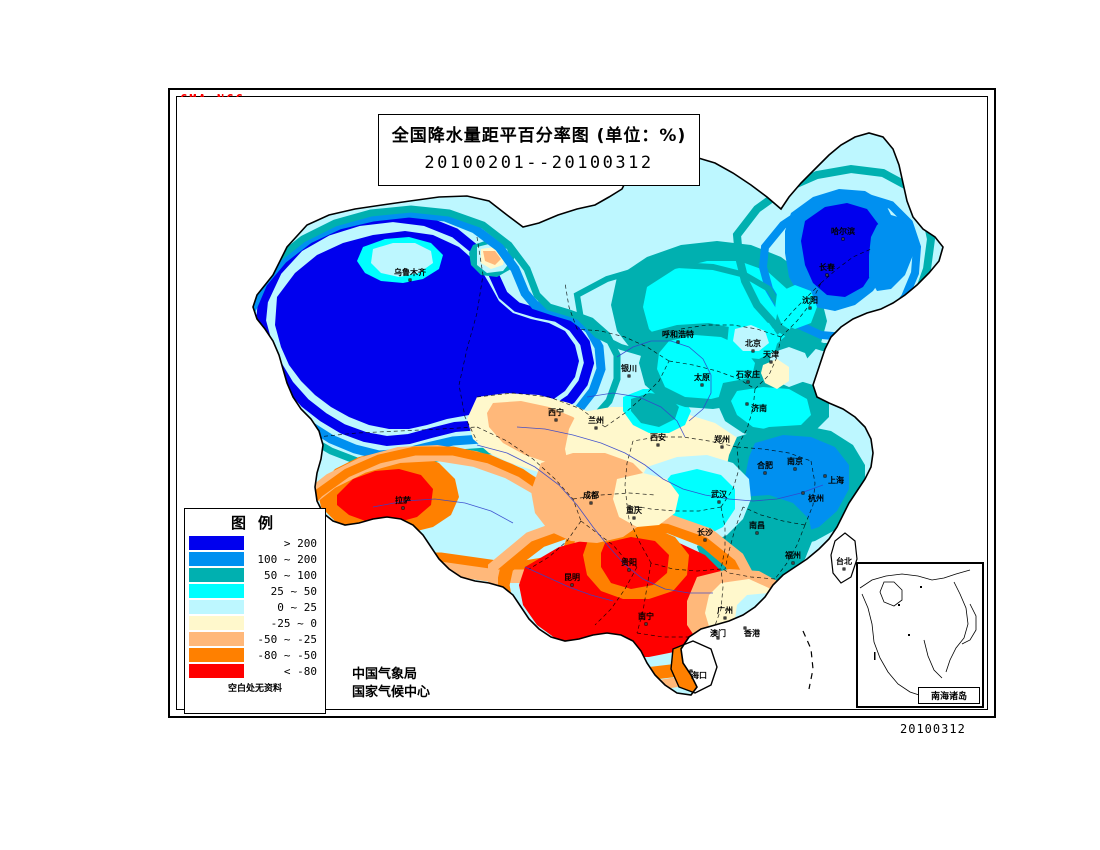 The height and width of the screenshot is (850, 1100). What do you see at coordinates (300, 671) in the screenshot?
I see `legend-label: < -80` at bounding box center [300, 671].